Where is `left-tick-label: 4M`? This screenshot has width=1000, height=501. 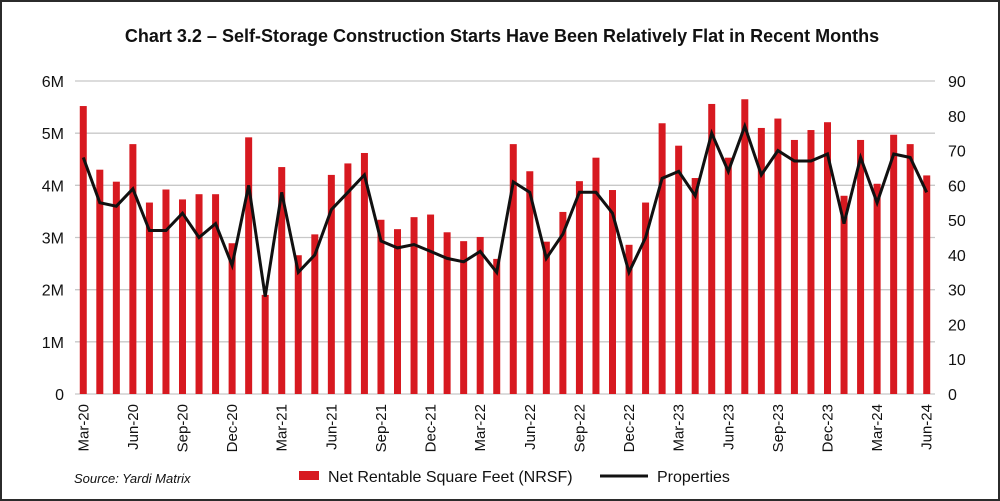 left-tick-label: 4M is located at coordinates (53, 186).